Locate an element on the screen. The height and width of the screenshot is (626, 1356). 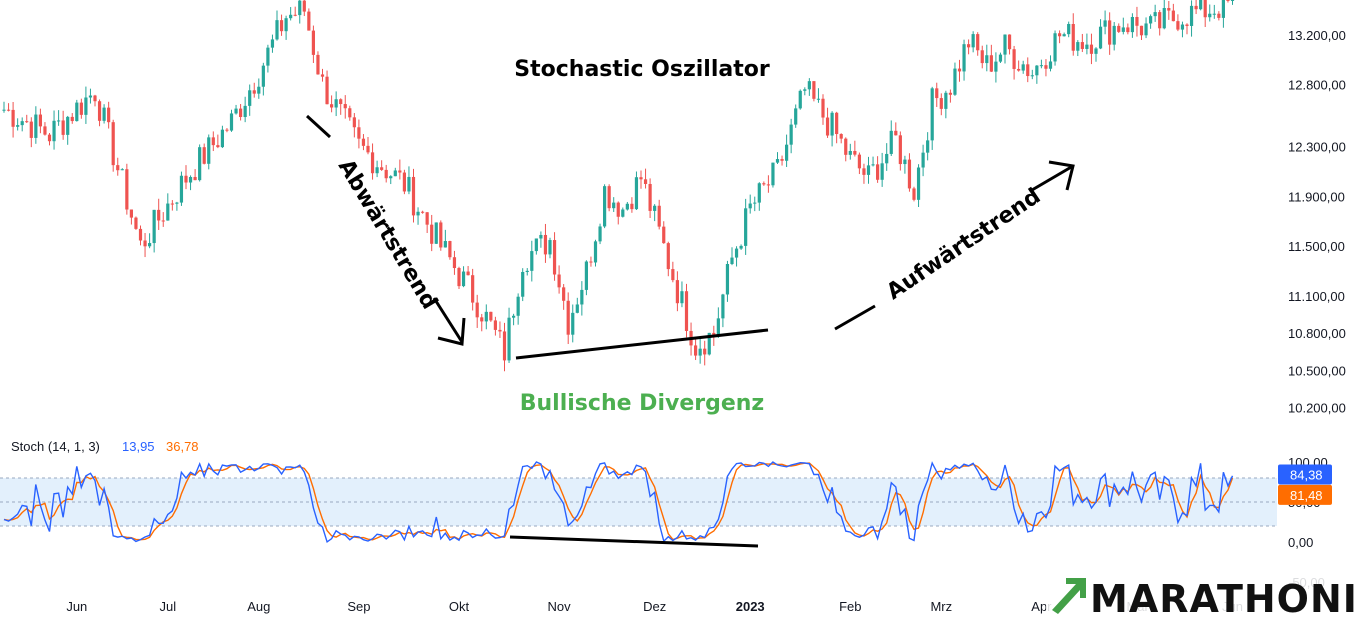
price-tick-label: 11.500,00 is located at coordinates (1316, 246).